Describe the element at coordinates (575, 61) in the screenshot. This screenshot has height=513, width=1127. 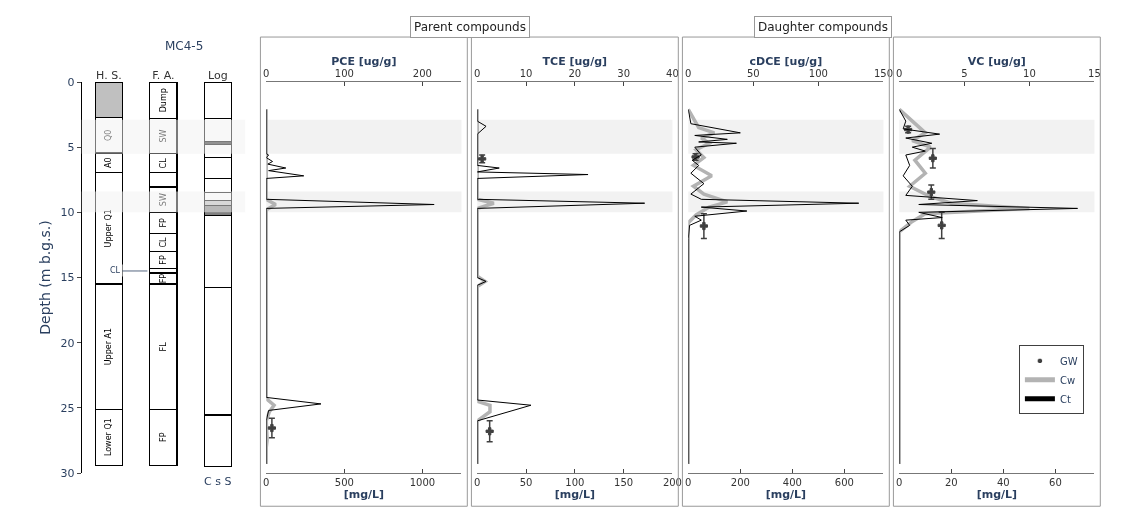
I see `x2-axis-title: TCE [ug/g]` at that location.